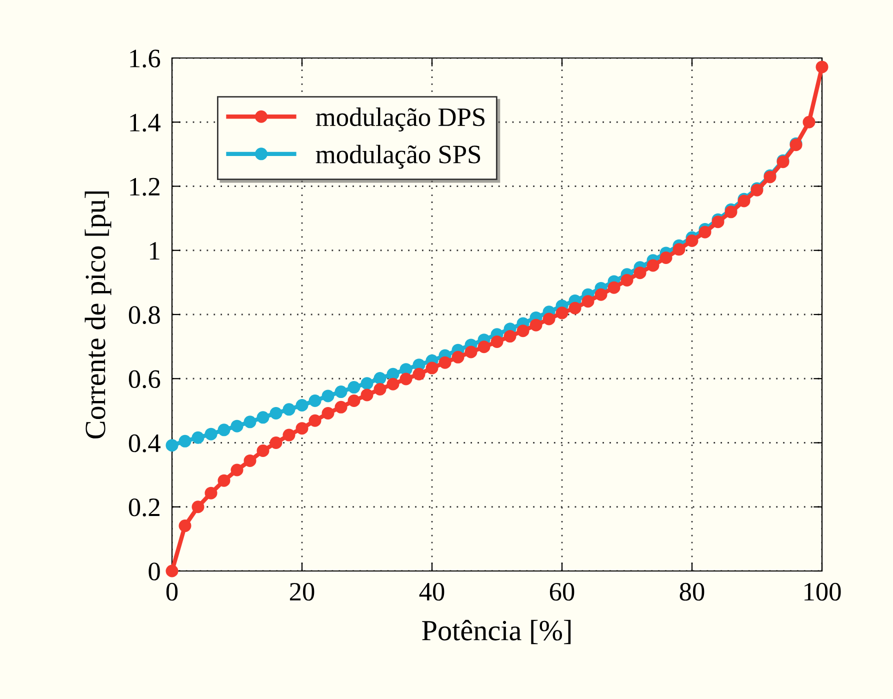 The width and height of the screenshot is (893, 699). Describe the element at coordinates (145, 123) in the screenshot. I see `y-tick-label: 1.4` at that location.